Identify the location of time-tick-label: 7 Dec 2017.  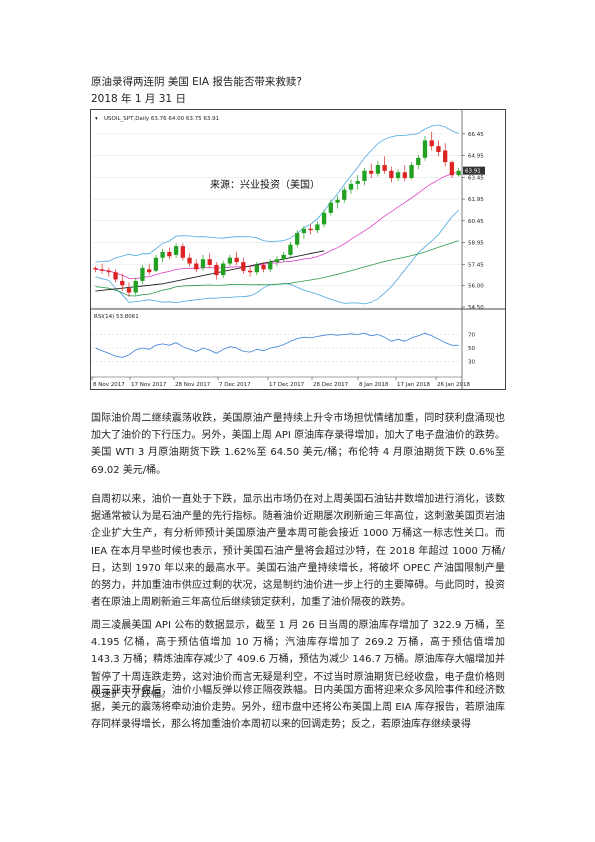
(235, 385).